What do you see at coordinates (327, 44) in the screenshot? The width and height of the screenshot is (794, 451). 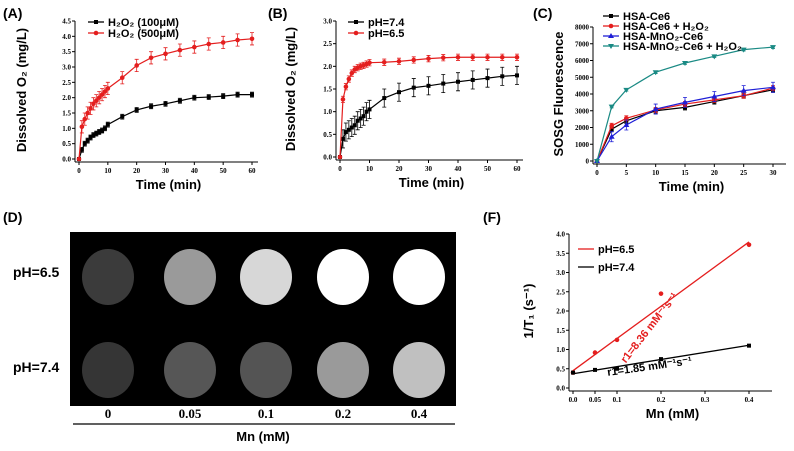 I see `y-tick-label: 2.5` at bounding box center [327, 44].